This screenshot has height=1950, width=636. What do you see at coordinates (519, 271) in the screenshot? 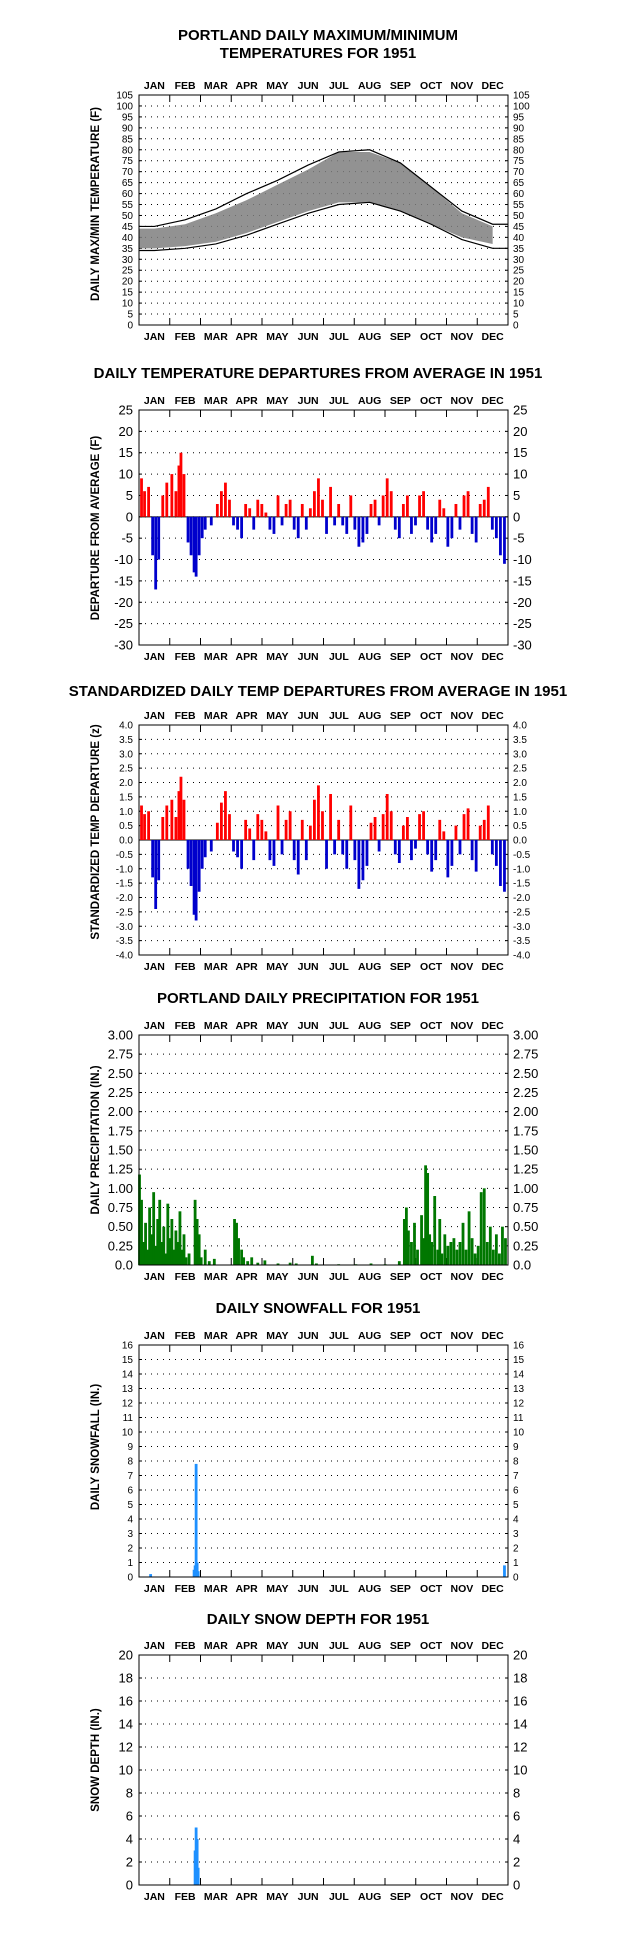
I see `maxmin-ytick-right: 25` at bounding box center [519, 271].